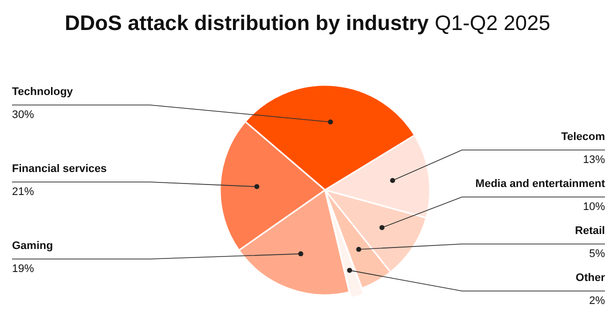 The height and width of the screenshot is (323, 615). Describe the element at coordinates (594, 207) in the screenshot. I see `data-label: 10%` at that location.